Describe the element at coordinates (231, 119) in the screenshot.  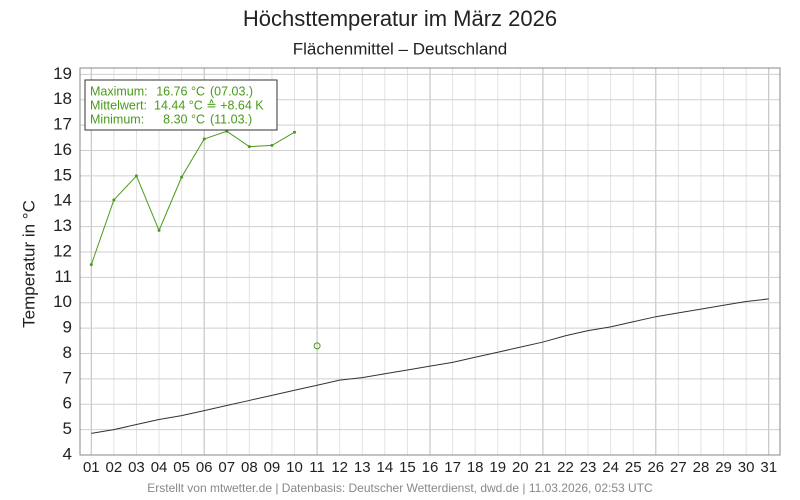
I see `stats-text: (11.03.)` at that location.